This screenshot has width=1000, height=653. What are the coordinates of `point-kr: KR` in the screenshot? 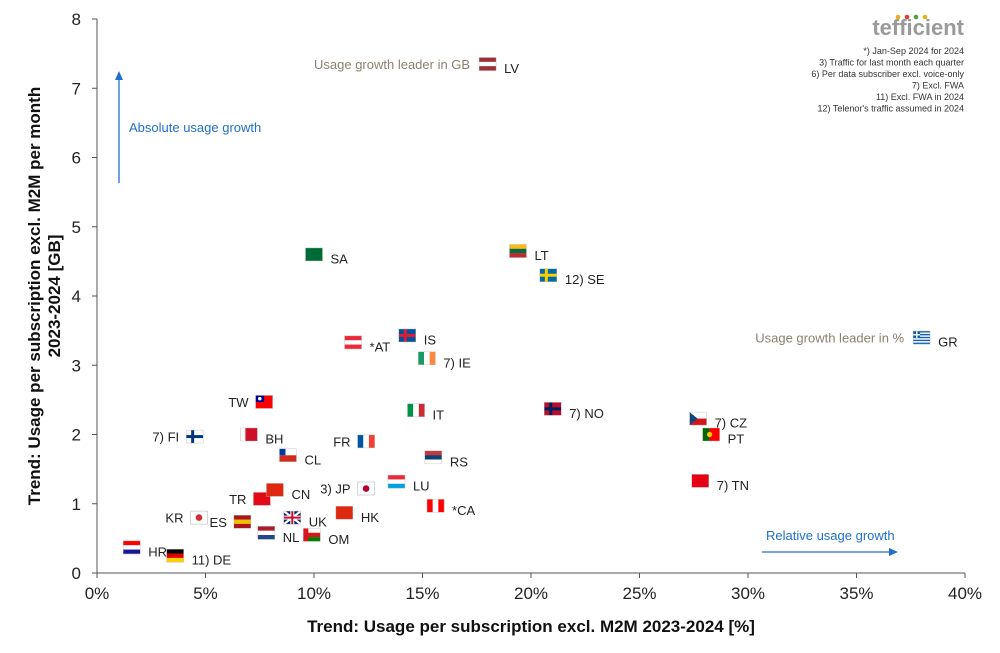 It's located at (186, 518).